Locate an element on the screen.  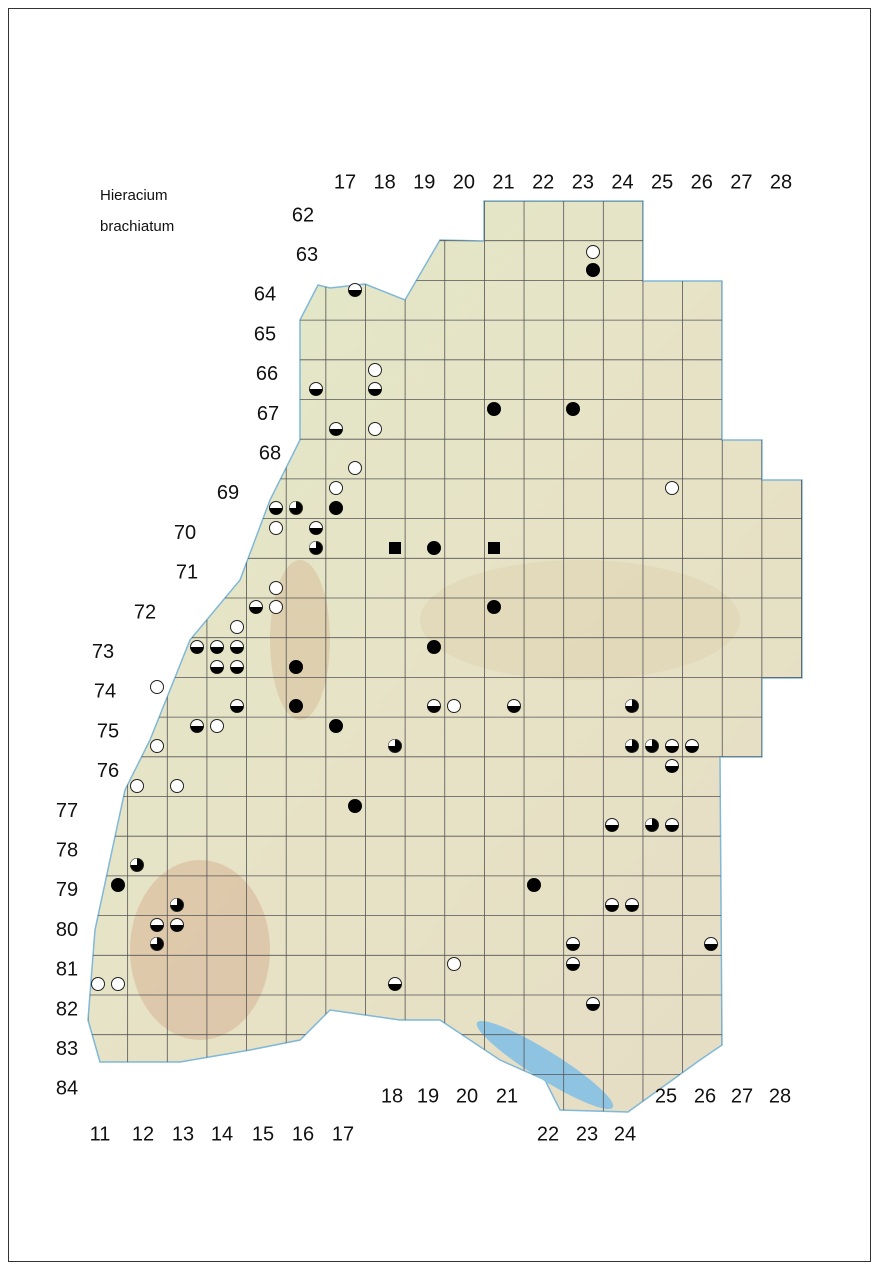
grid-label: 83 is located at coordinates (67, 1049).